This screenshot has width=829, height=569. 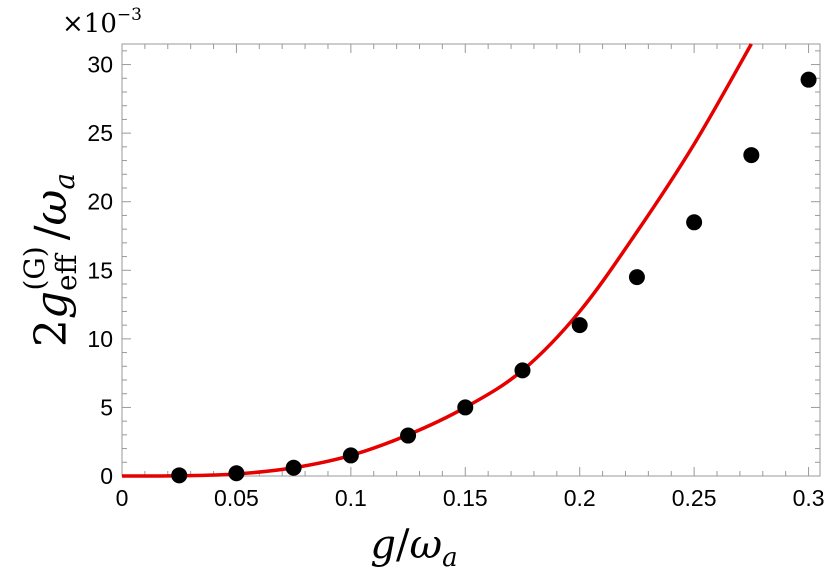 What do you see at coordinates (403, 545) in the screenshot?
I see `x-axis-label-slash: /` at bounding box center [403, 545].